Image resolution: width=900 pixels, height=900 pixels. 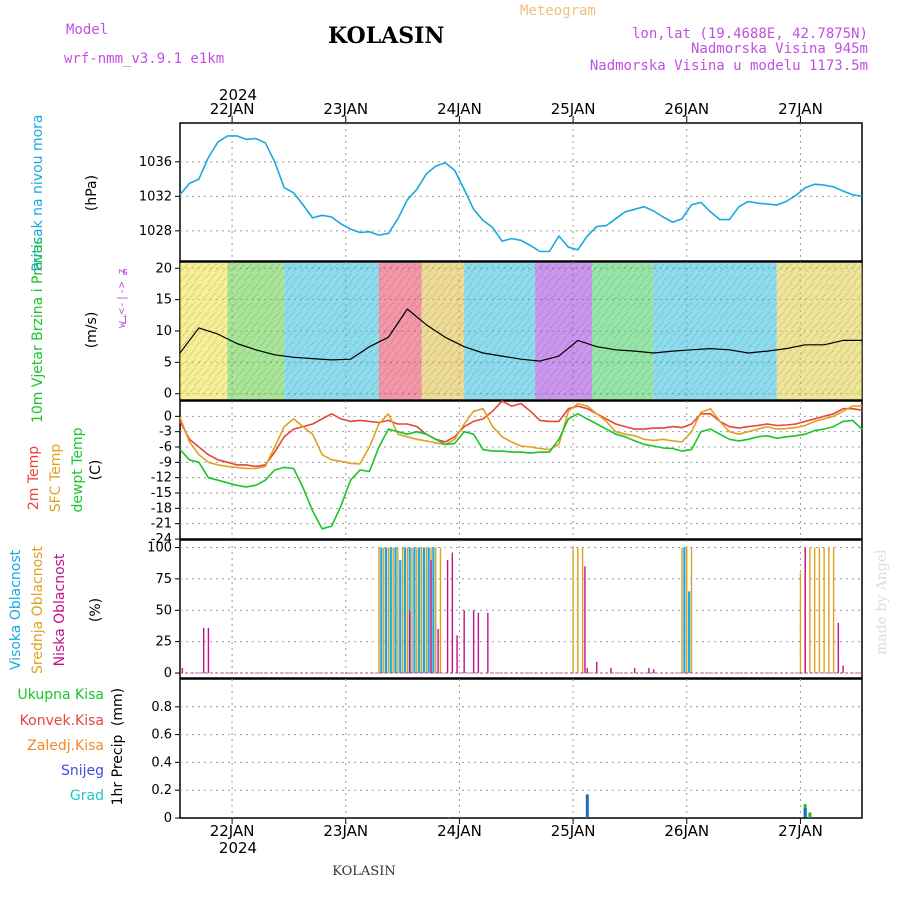 I want to click on pressure-title: Pritisak na nivou mora, so click(x=38, y=192).